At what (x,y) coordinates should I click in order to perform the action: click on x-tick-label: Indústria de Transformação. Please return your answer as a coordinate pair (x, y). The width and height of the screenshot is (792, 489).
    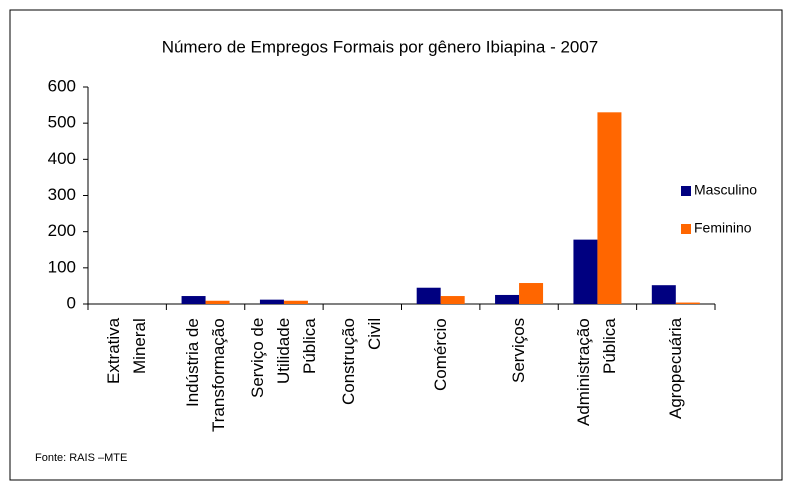
    Looking at the image, I should click on (205, 375).